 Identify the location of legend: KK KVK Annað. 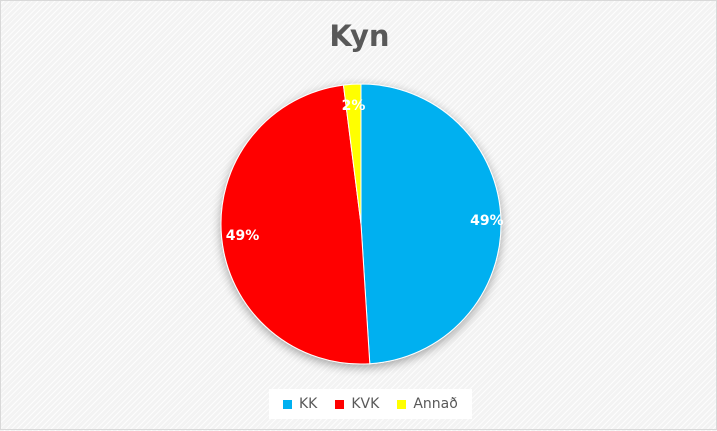
(370, 404).